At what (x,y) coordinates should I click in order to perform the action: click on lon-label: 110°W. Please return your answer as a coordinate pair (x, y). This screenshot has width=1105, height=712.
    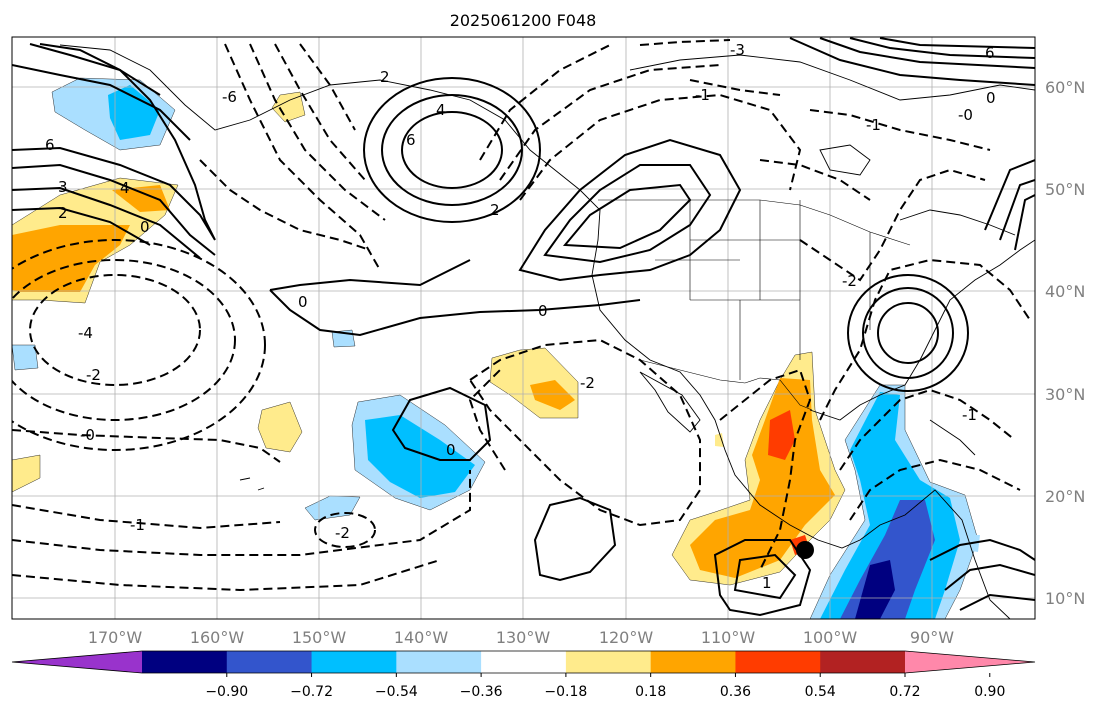
    Looking at the image, I should click on (728, 637).